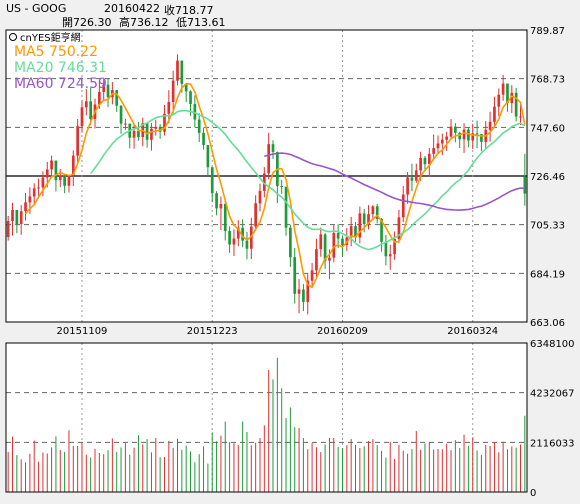 The height and width of the screenshot is (504, 580). Describe the element at coordinates (533, 493) in the screenshot. I see `volume-tick-label: 0` at that location.